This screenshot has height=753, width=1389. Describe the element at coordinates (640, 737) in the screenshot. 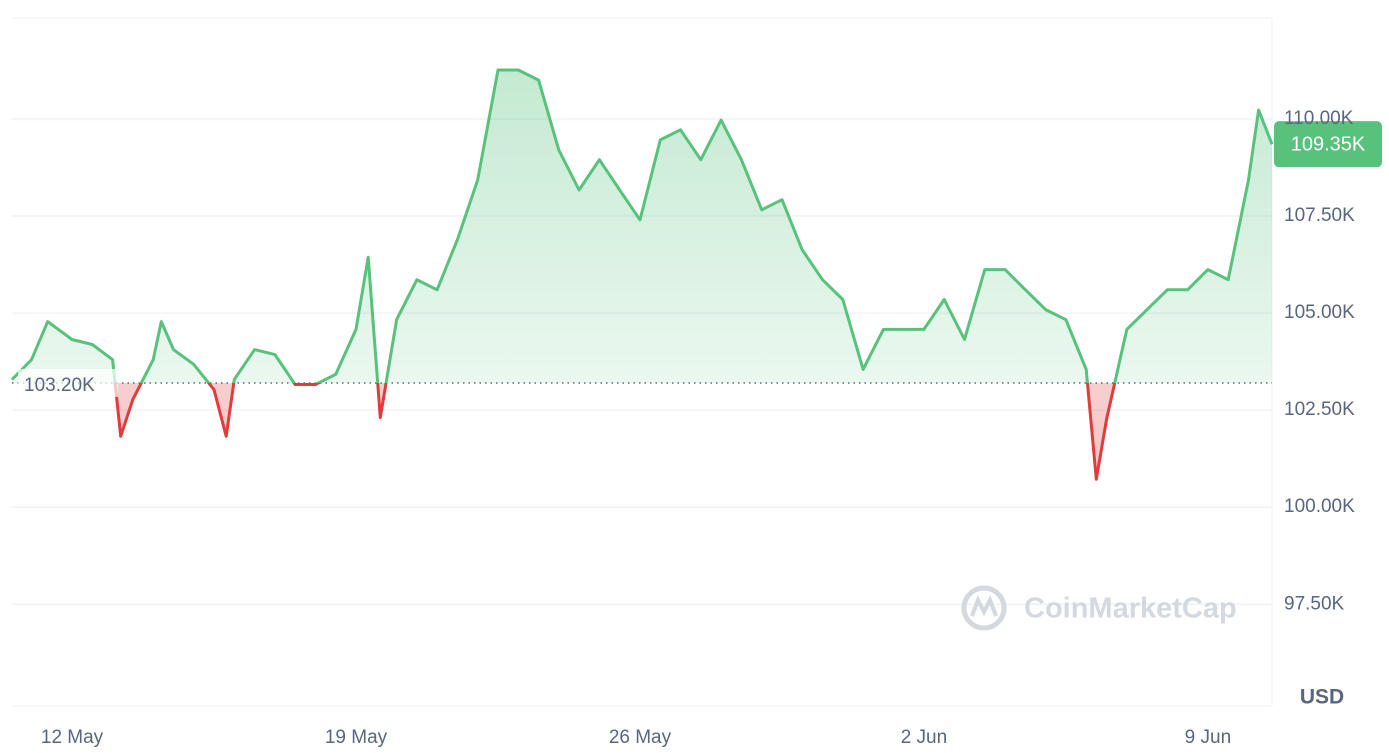

I see `x-tick-label: 26 May` at that location.